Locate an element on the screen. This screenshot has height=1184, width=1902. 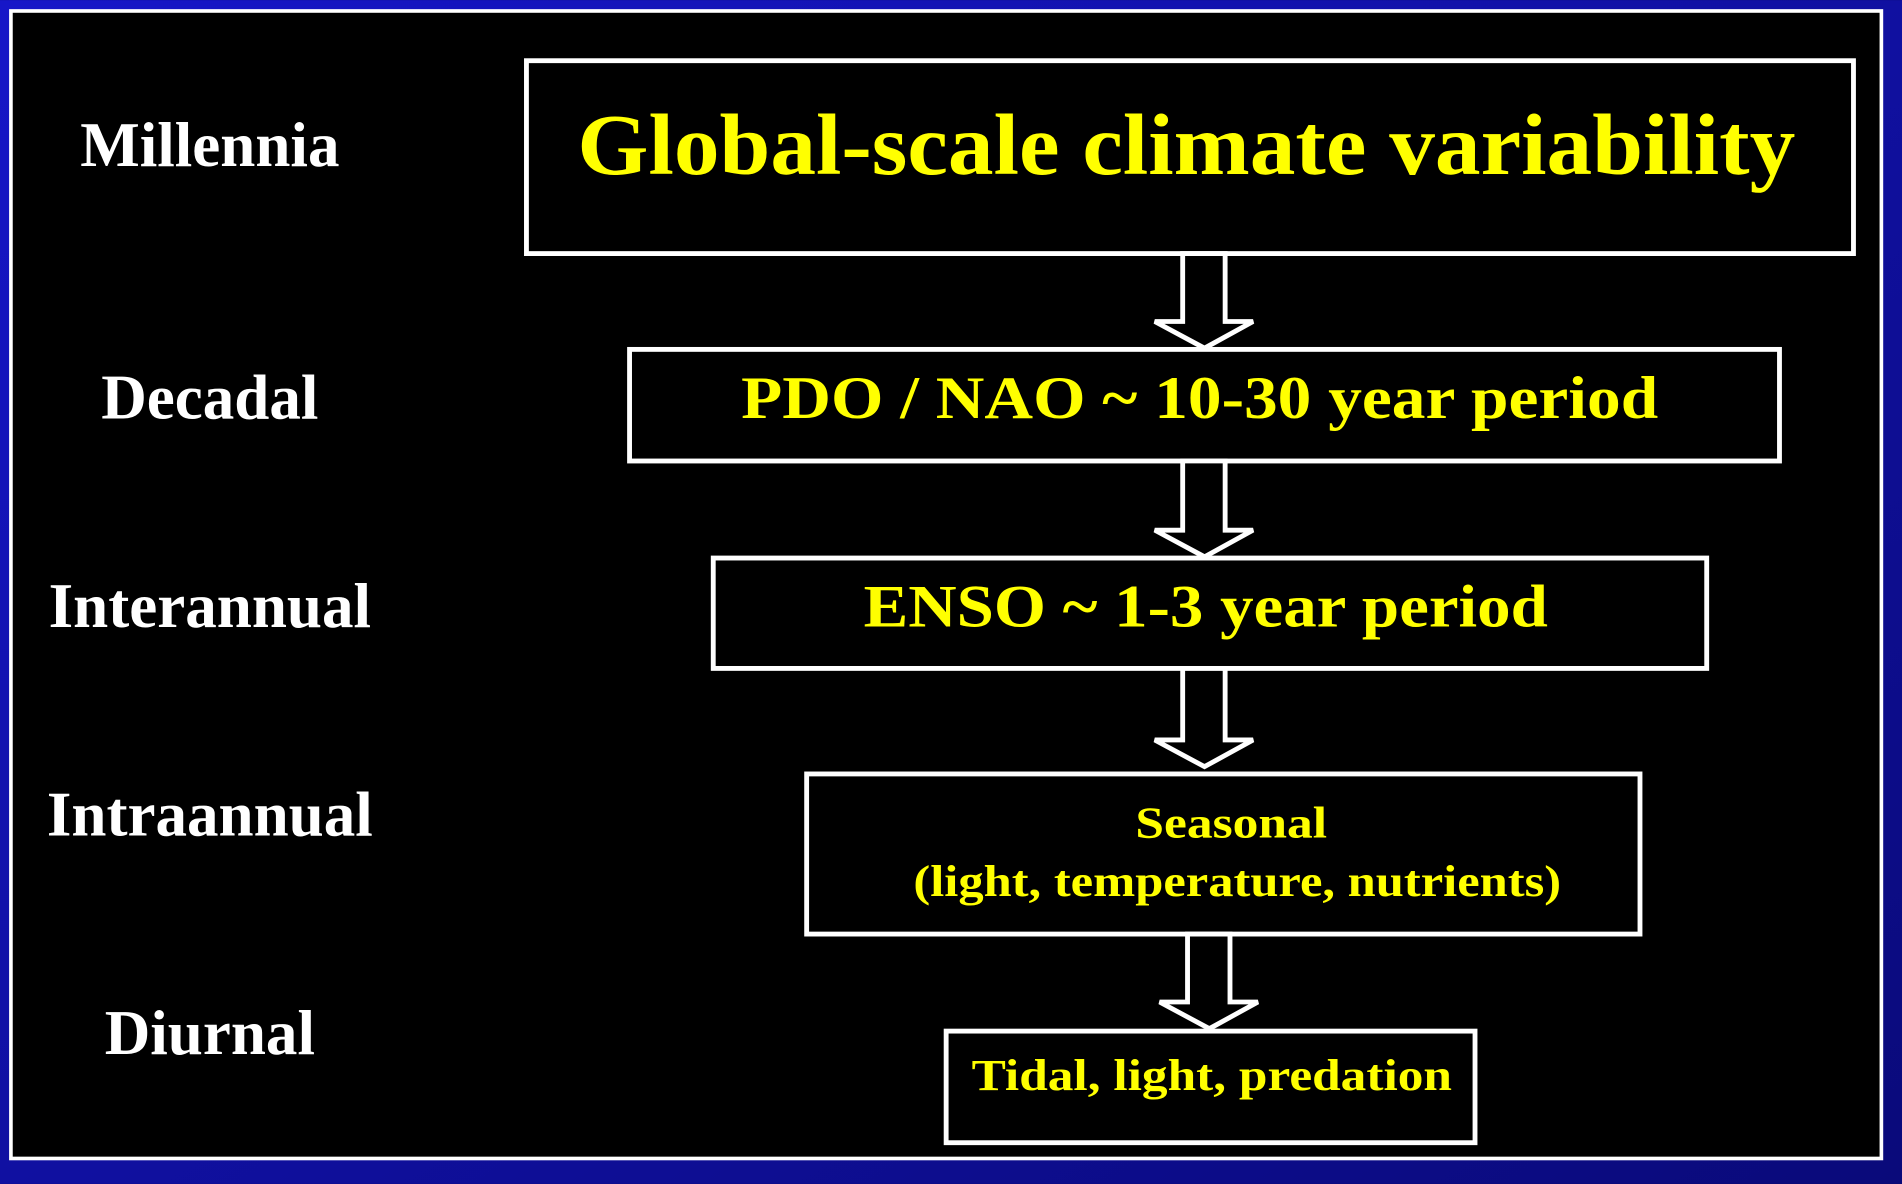
box-text: Seasonal is located at coordinates (1231, 823).